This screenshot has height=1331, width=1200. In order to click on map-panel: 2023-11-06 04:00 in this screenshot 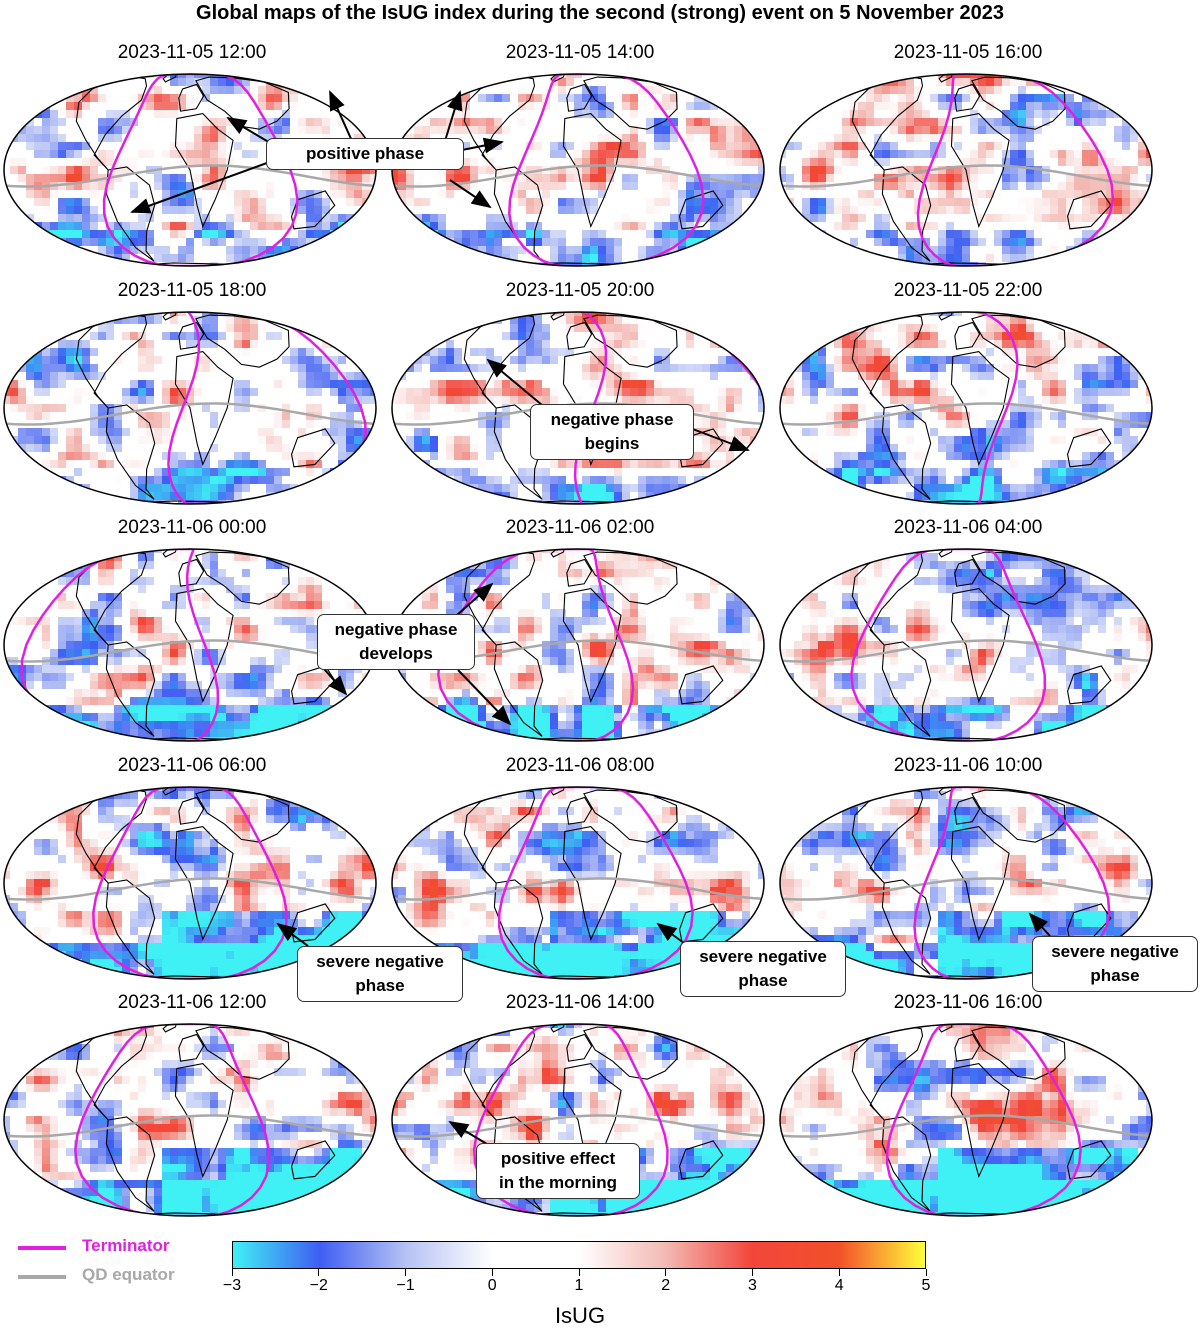, I will do `click(968, 632)`.